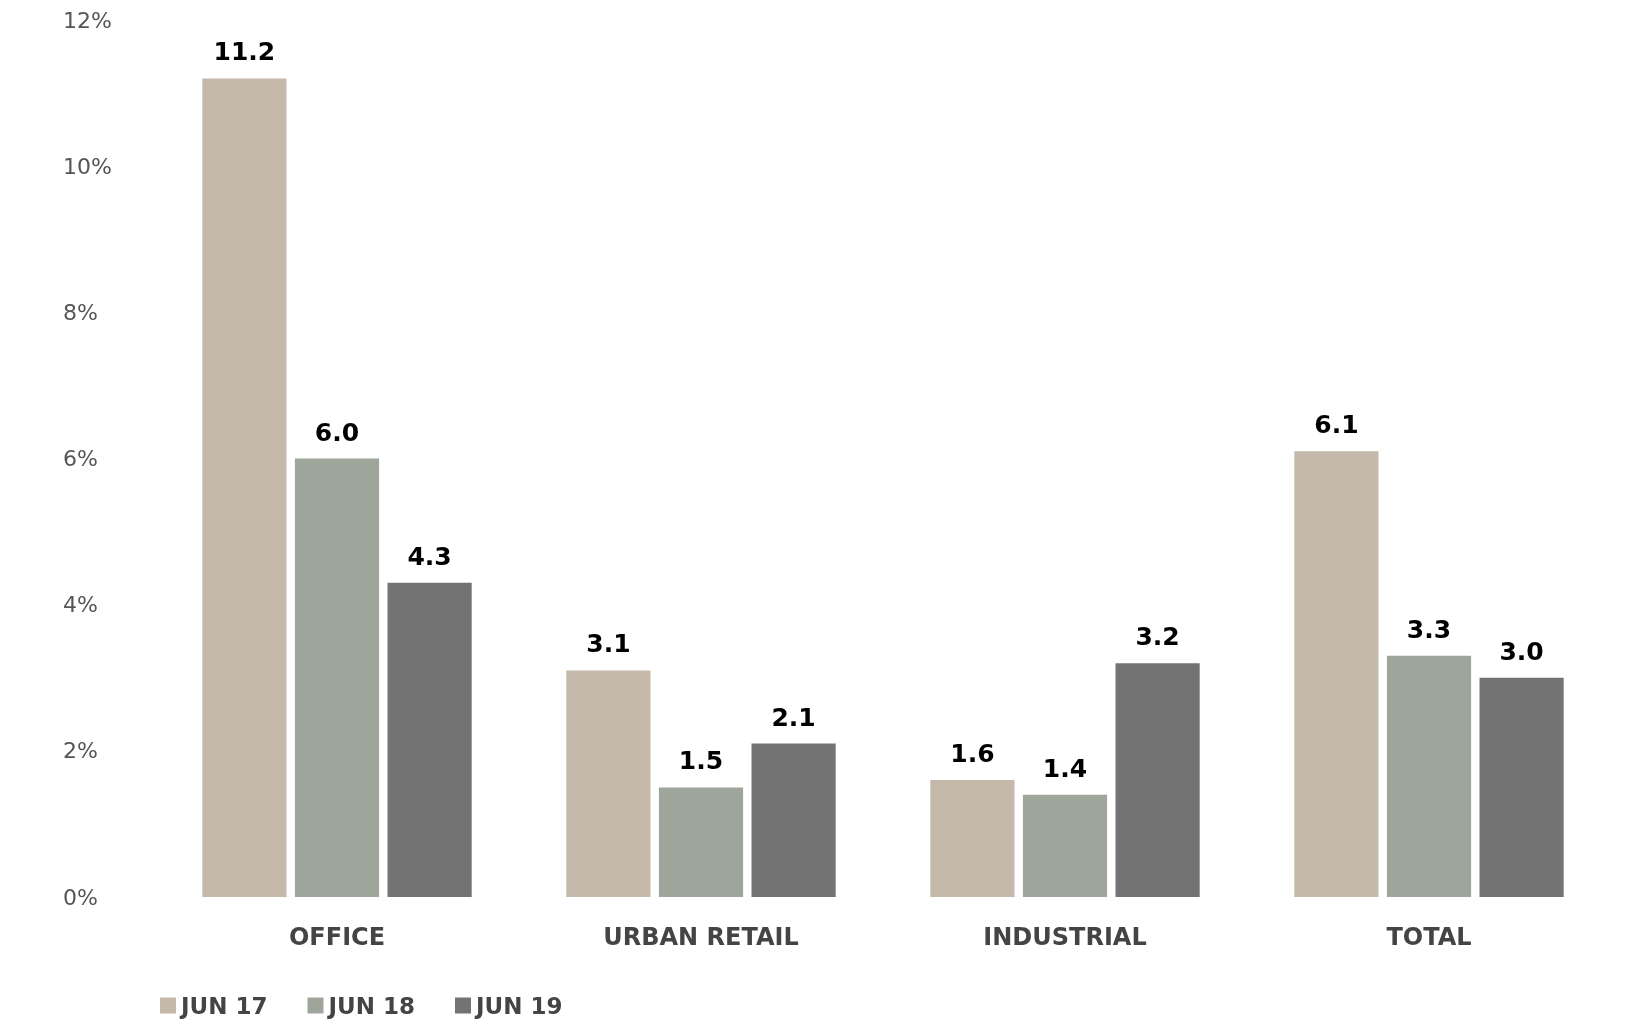 The image size is (1631, 1030). What do you see at coordinates (337, 937) in the screenshot?
I see `x-tick-label: OFFICE` at bounding box center [337, 937].